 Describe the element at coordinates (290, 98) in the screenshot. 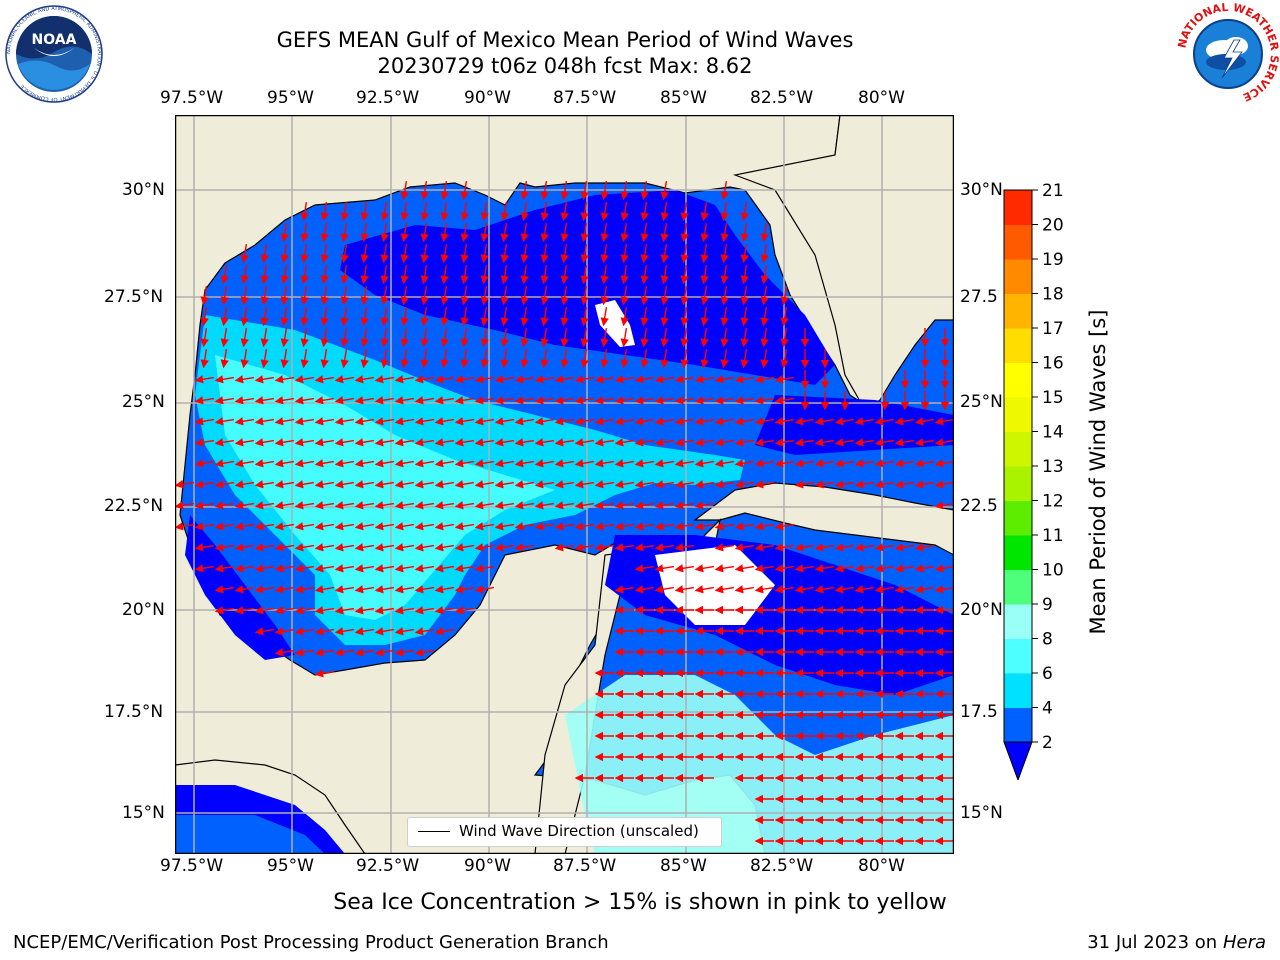

I see `lon-tick-label: 95°W` at that location.